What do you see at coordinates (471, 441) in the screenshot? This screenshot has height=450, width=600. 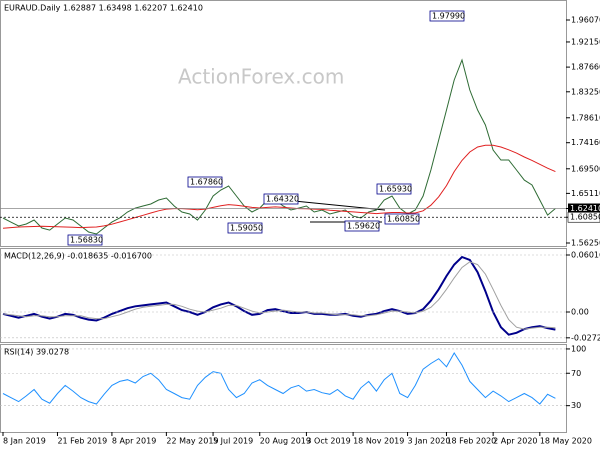 I see `x-tick-label: 18 Feb 2020` at bounding box center [471, 441].